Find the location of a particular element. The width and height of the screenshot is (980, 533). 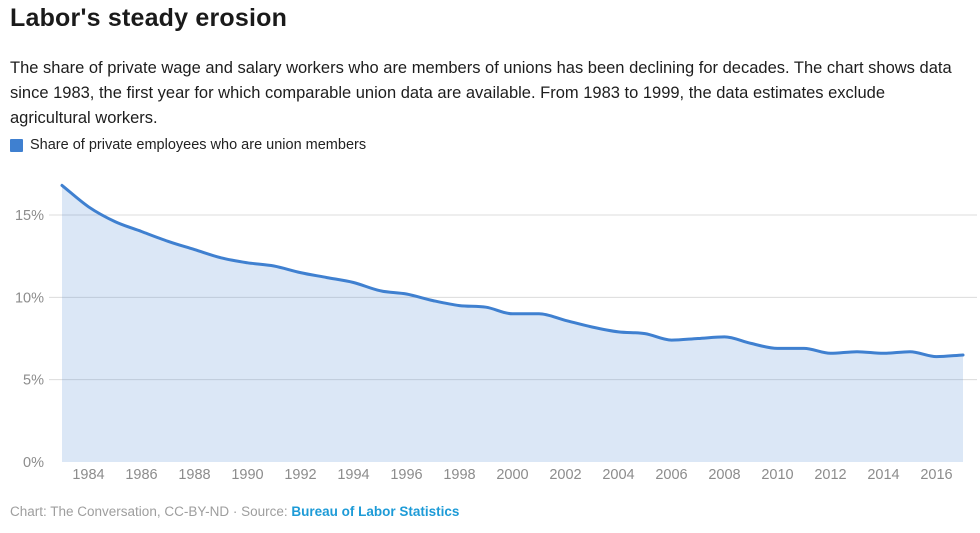

page-title: Labor's steady erosion is located at coordinates (149, 18).